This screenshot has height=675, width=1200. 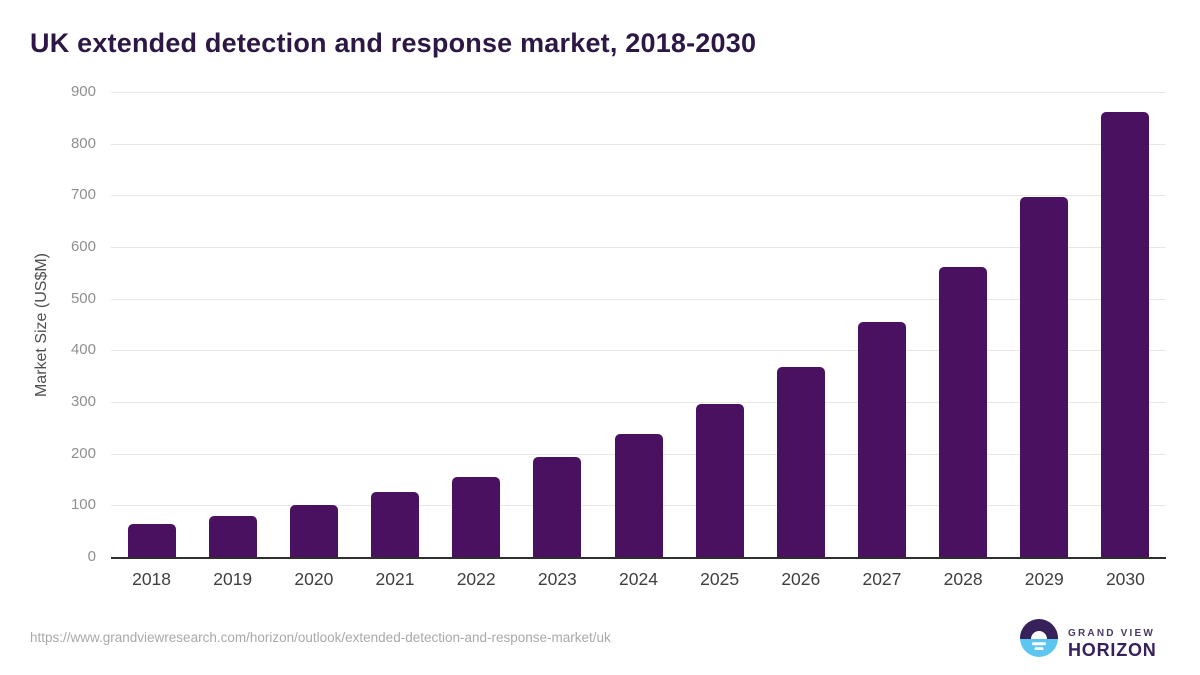 What do you see at coordinates (233, 579) in the screenshot?
I see `x-tick-2019: 2019` at bounding box center [233, 579].